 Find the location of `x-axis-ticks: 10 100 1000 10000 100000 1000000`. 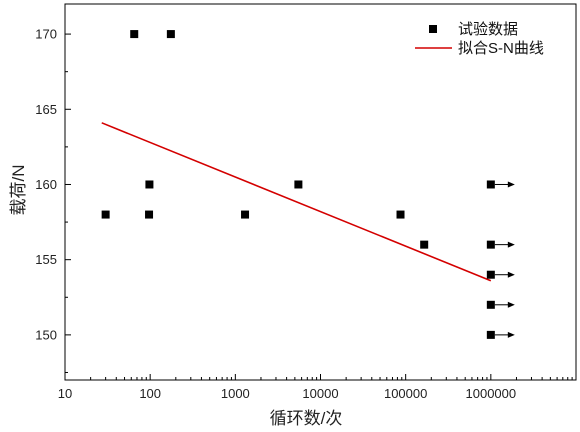

x-axis-ticks: 10 100 1000 10000 100000 1000000 is located at coordinates (315, 387).